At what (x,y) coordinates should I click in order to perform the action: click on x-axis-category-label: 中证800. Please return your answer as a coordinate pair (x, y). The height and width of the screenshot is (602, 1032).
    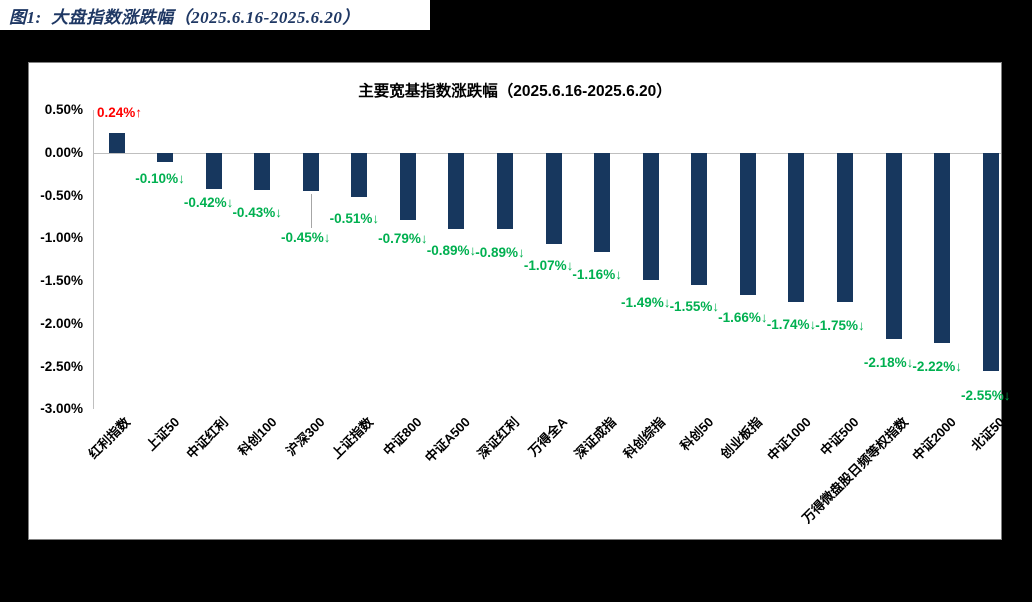
    Looking at the image, I should click on (402, 436).